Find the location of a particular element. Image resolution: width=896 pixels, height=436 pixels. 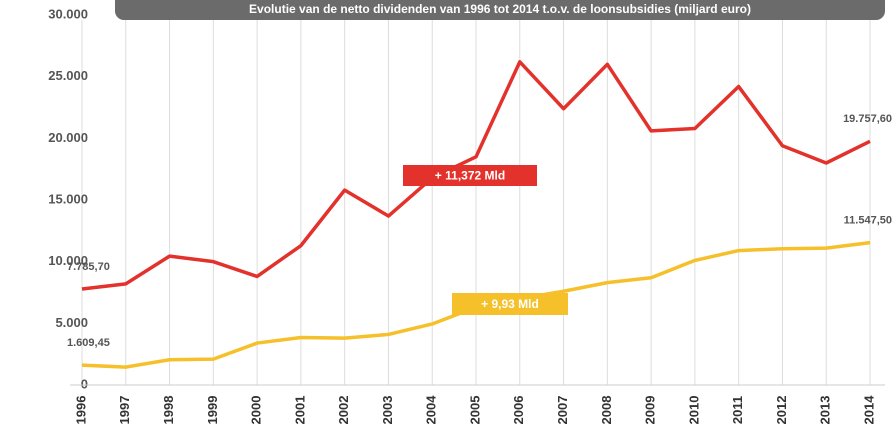

x-tick-label: 2013 is located at coordinates (825, 410).